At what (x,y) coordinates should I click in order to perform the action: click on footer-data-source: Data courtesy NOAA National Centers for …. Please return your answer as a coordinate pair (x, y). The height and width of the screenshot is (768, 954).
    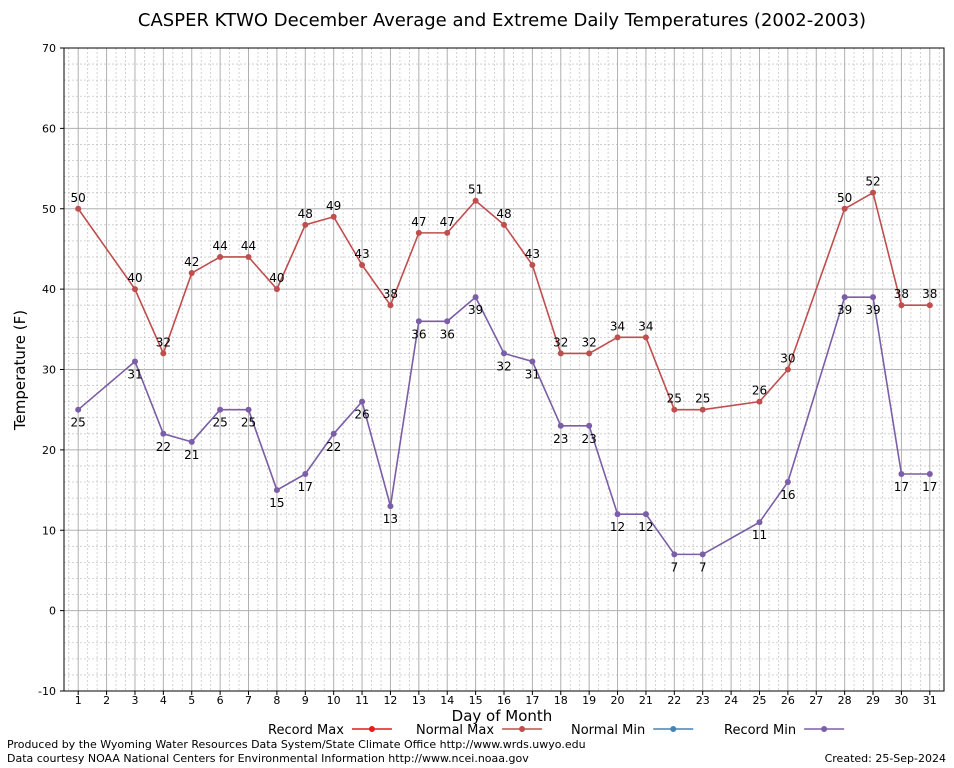
    Looking at the image, I should click on (268, 758).